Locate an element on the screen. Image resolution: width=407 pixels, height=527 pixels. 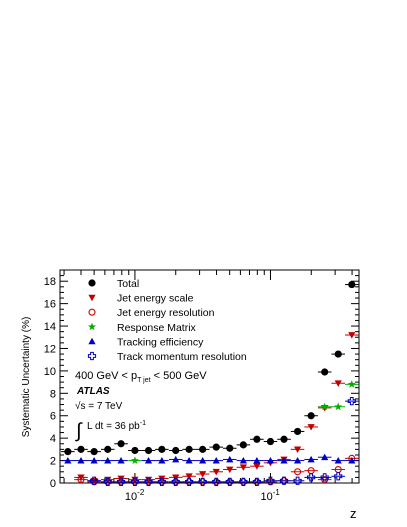
y-tick-label: 4 is located at coordinates (53, 439).